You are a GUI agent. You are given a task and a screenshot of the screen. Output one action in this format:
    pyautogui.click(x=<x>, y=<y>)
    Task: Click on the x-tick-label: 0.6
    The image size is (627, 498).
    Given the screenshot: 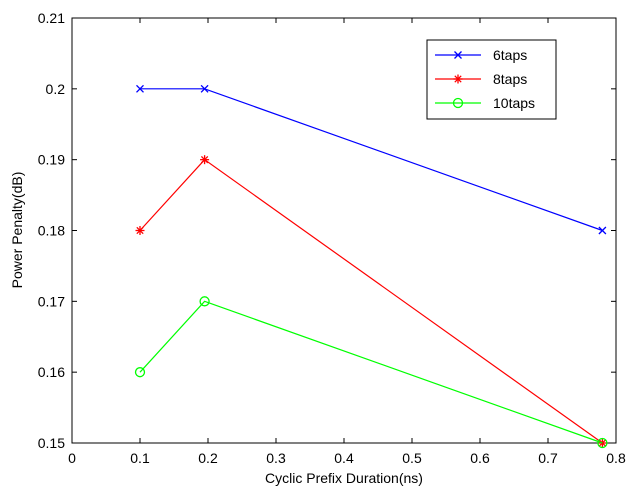 What is the action you would take?
    pyautogui.click(x=480, y=458)
    